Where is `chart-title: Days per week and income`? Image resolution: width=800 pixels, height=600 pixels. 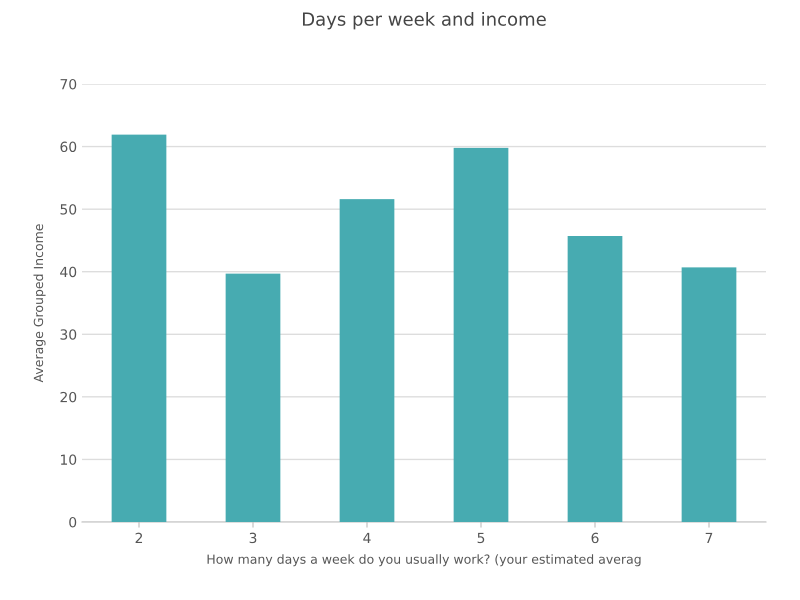
chart-title: Days per week and income is located at coordinates (424, 21).